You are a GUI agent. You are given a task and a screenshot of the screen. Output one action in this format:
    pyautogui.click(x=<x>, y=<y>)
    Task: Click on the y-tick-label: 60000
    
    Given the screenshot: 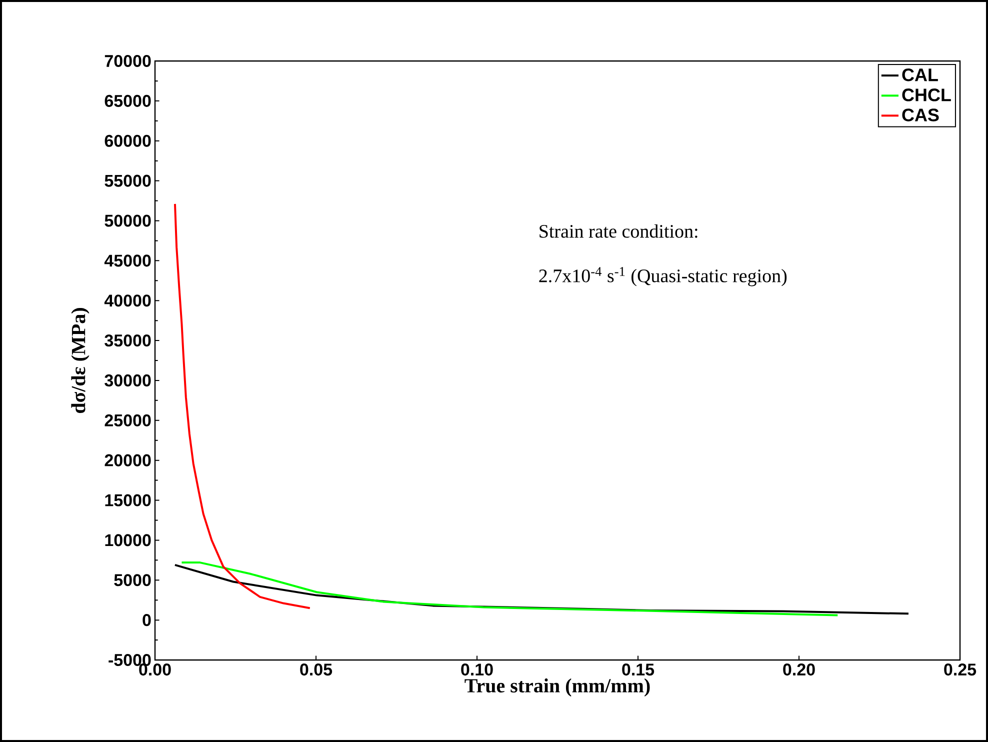 What is the action you would take?
    pyautogui.click(x=127, y=140)
    